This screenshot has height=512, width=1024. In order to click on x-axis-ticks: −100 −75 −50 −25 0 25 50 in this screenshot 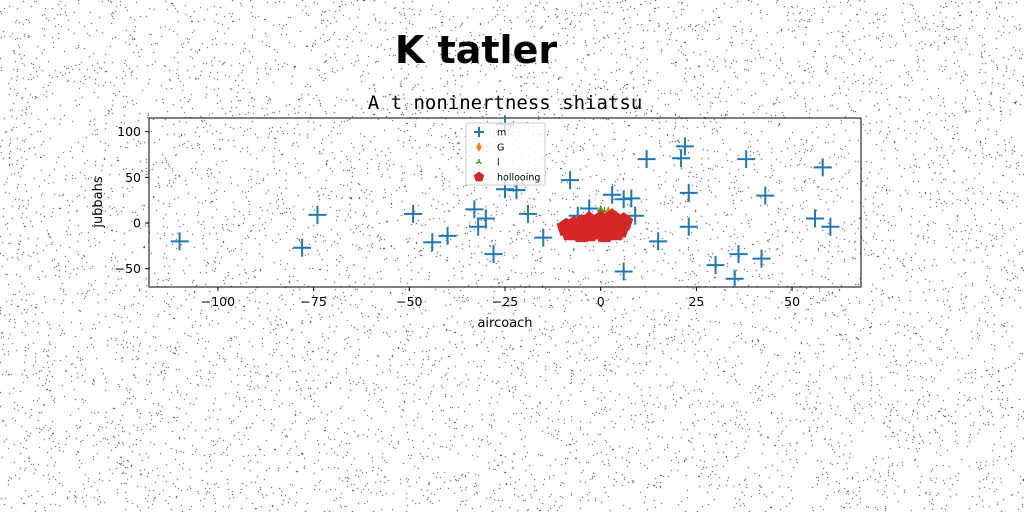, I will do `click(500, 298)`.